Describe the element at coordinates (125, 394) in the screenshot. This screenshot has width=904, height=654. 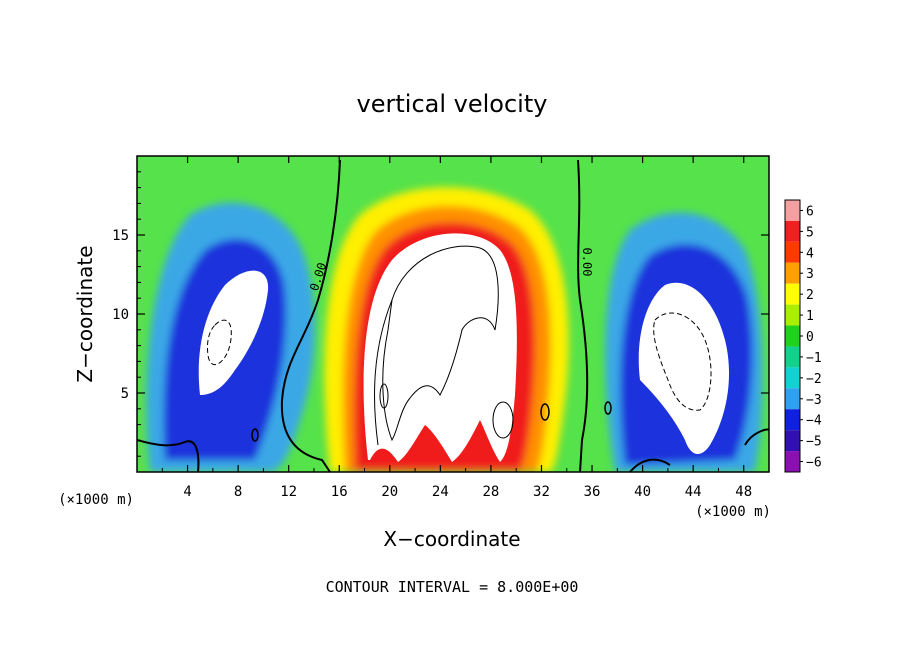
I see `y-tick-label: 5` at that location.